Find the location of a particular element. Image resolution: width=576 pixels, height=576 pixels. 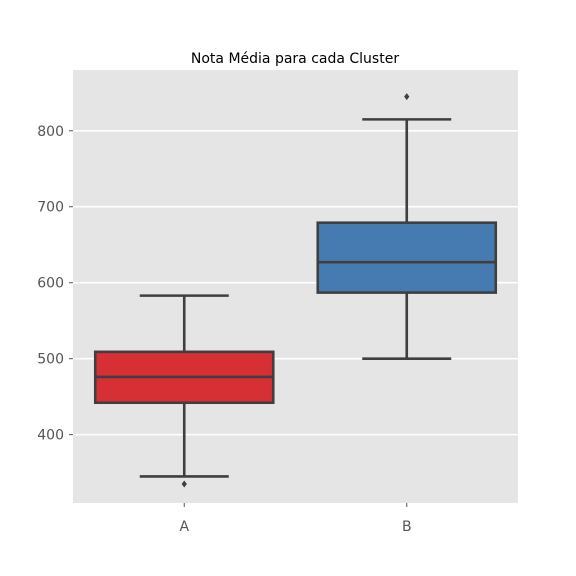

y-tick-label: 600 is located at coordinates (50, 284).